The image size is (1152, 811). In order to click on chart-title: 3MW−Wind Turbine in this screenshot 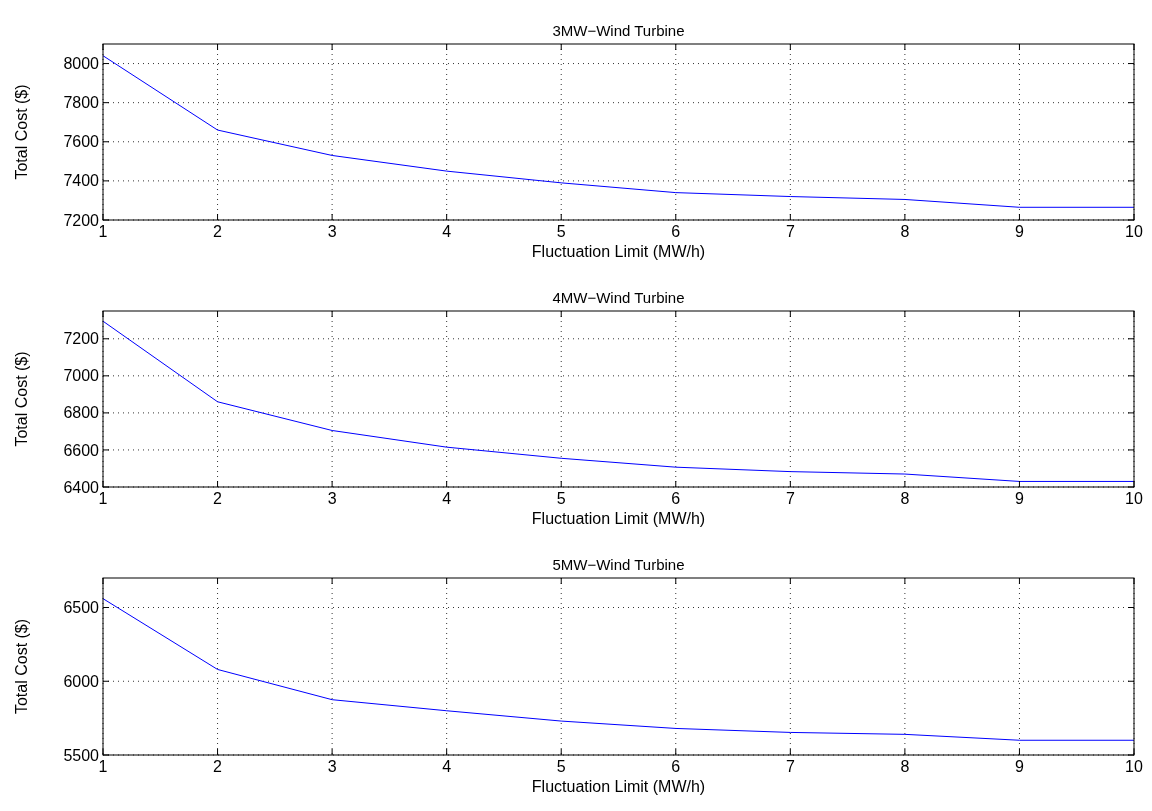, I will do `click(618, 30)`.